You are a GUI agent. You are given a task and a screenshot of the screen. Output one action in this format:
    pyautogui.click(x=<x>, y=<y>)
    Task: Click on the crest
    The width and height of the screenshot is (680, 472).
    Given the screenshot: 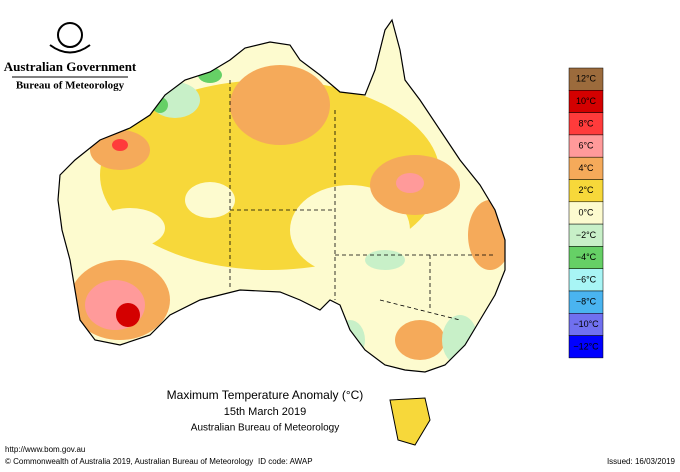 What is the action you would take?
    pyautogui.click(x=70, y=38)
    